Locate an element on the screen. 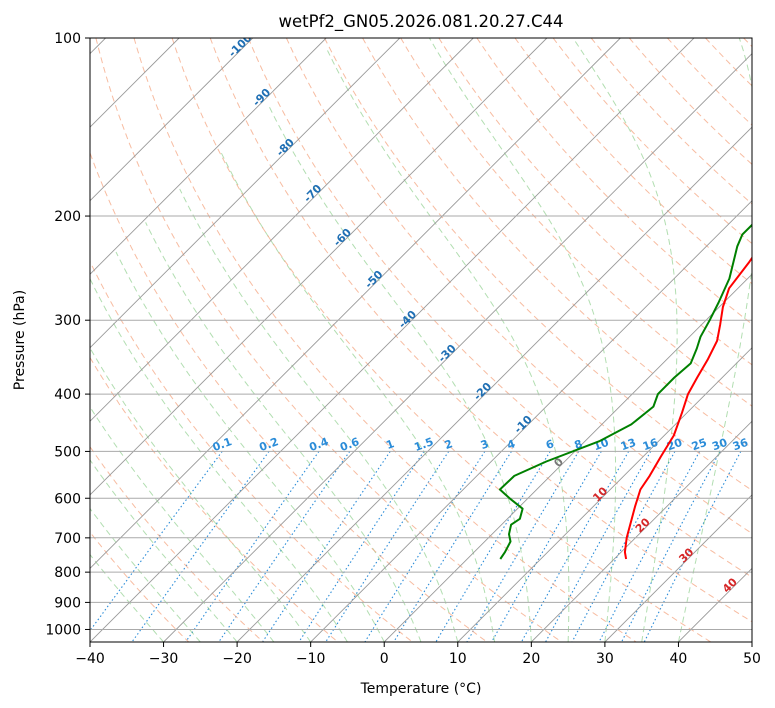 Image resolution: width=775 pixels, height=708 pixels. y-tick-label: 100 is located at coordinates (67, 39).